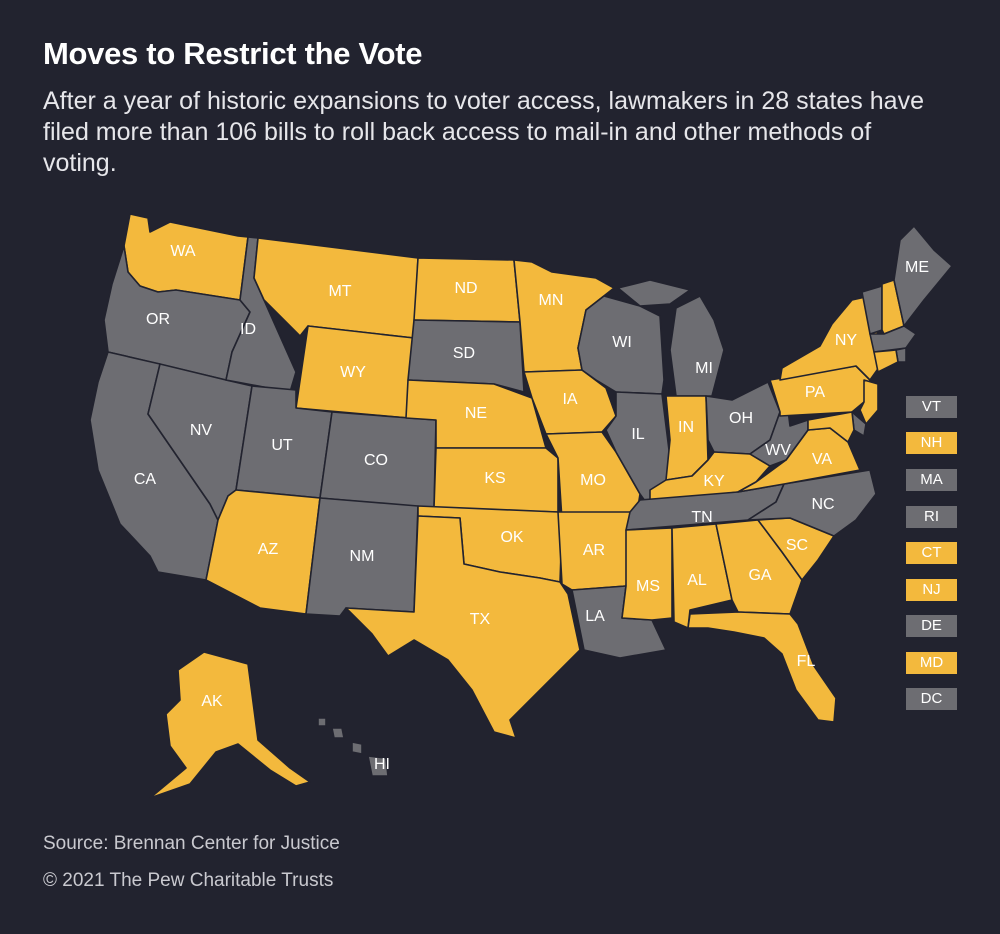 Image resolution: width=1000 pixels, height=934 pixels. What do you see at coordinates (551, 300) in the screenshot?
I see `label-MN: MN` at bounding box center [551, 300].